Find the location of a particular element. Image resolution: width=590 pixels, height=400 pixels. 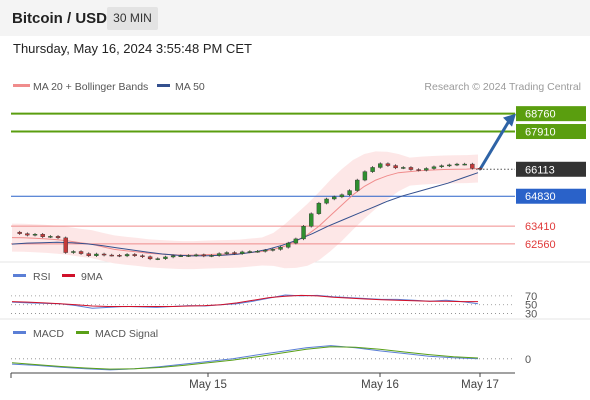

level-label-64830: 64830 is located at coordinates (540, 197).